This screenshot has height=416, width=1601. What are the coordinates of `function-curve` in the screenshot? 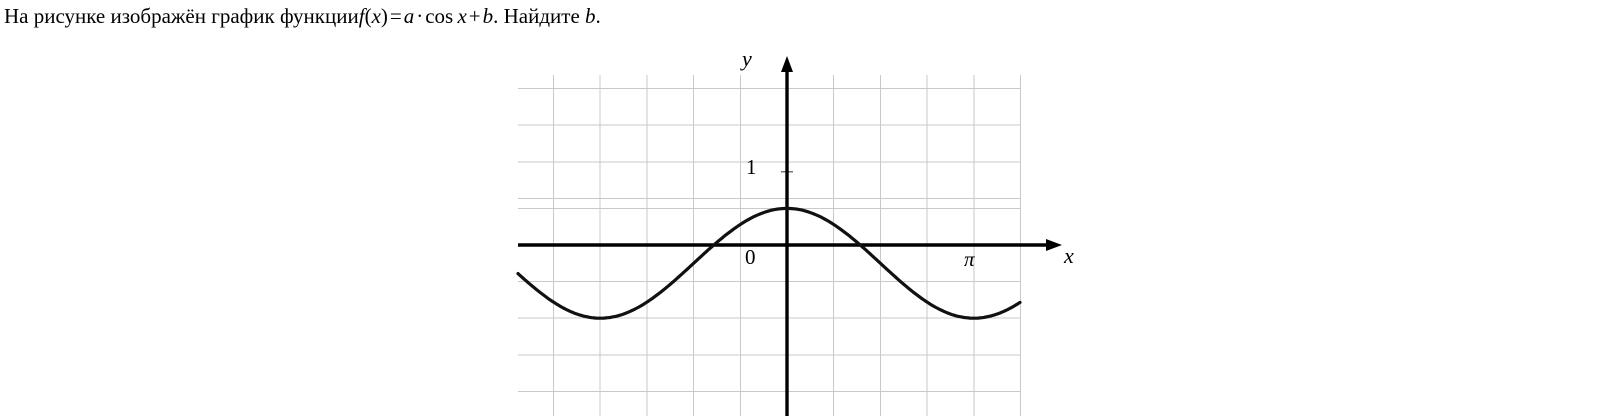 It's located at (769, 263).